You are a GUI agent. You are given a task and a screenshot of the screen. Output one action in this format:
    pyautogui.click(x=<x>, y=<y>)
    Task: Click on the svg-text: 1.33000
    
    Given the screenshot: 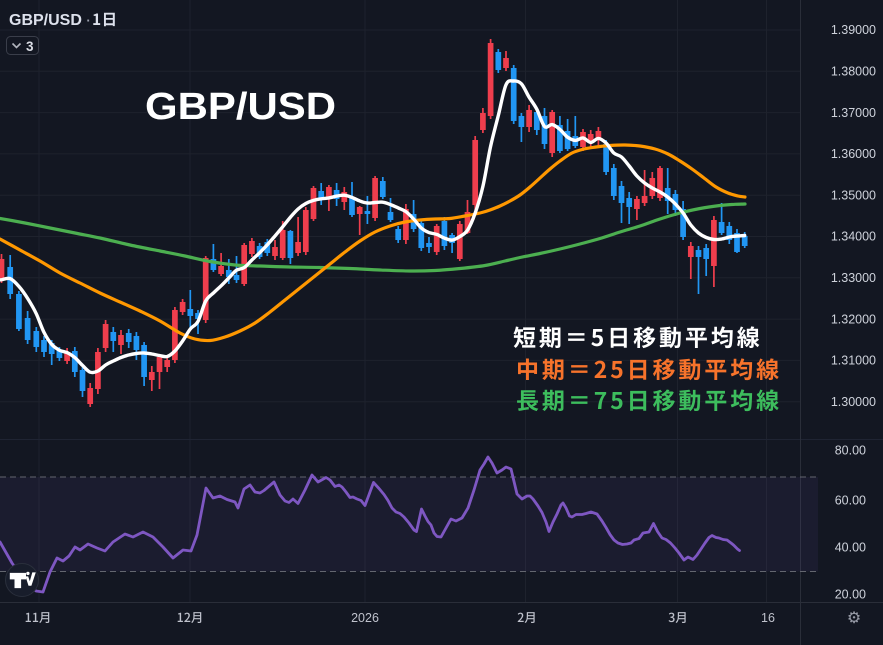 What is the action you would take?
    pyautogui.click(x=853, y=278)
    